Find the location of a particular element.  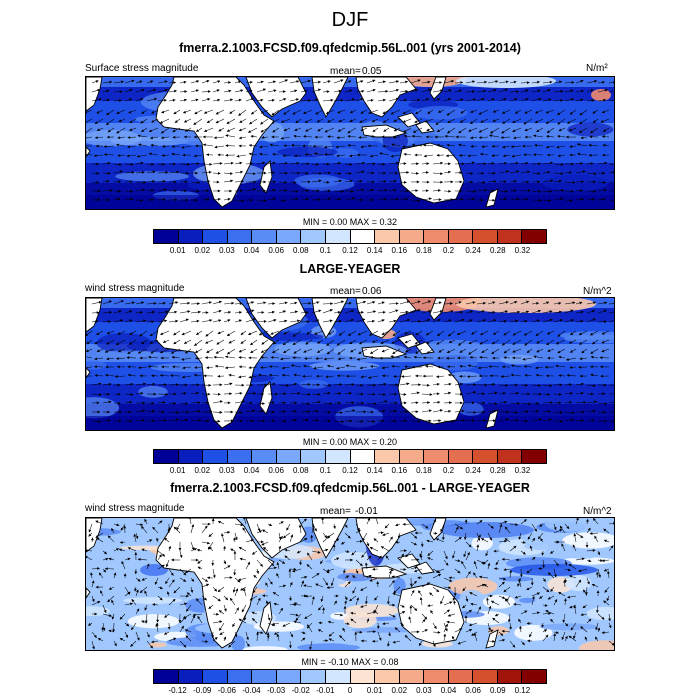

panel-3-min-label: MIN = is located at coordinates (313, 662).